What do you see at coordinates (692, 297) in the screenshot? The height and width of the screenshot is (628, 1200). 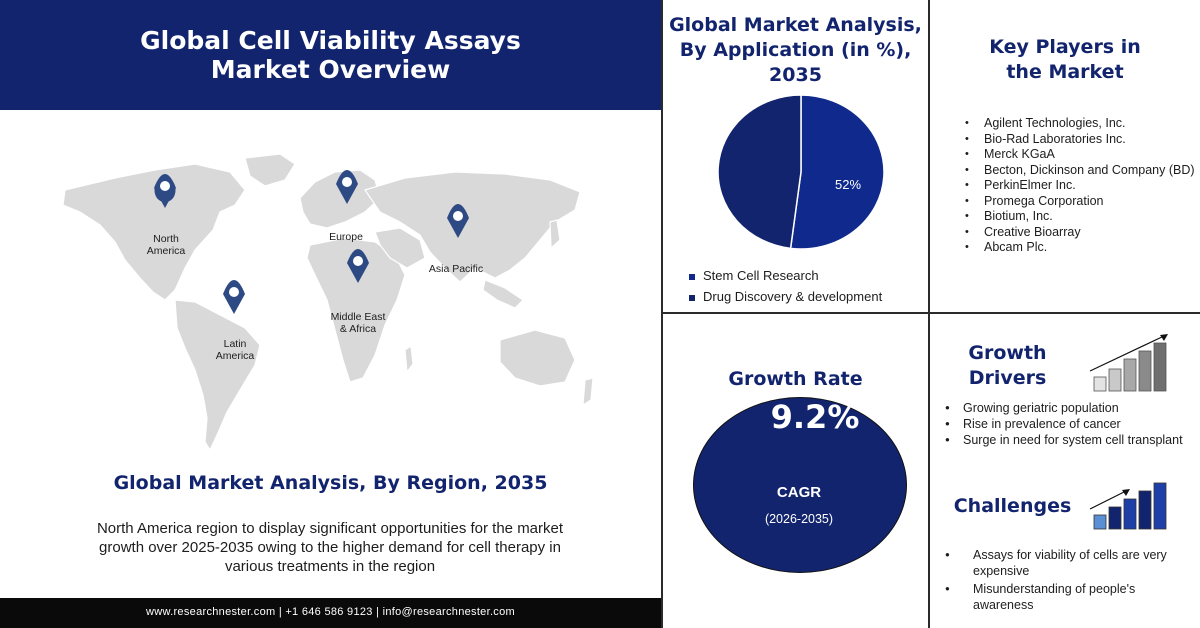 I see `legend-swatch-drug-discovery` at bounding box center [692, 297].